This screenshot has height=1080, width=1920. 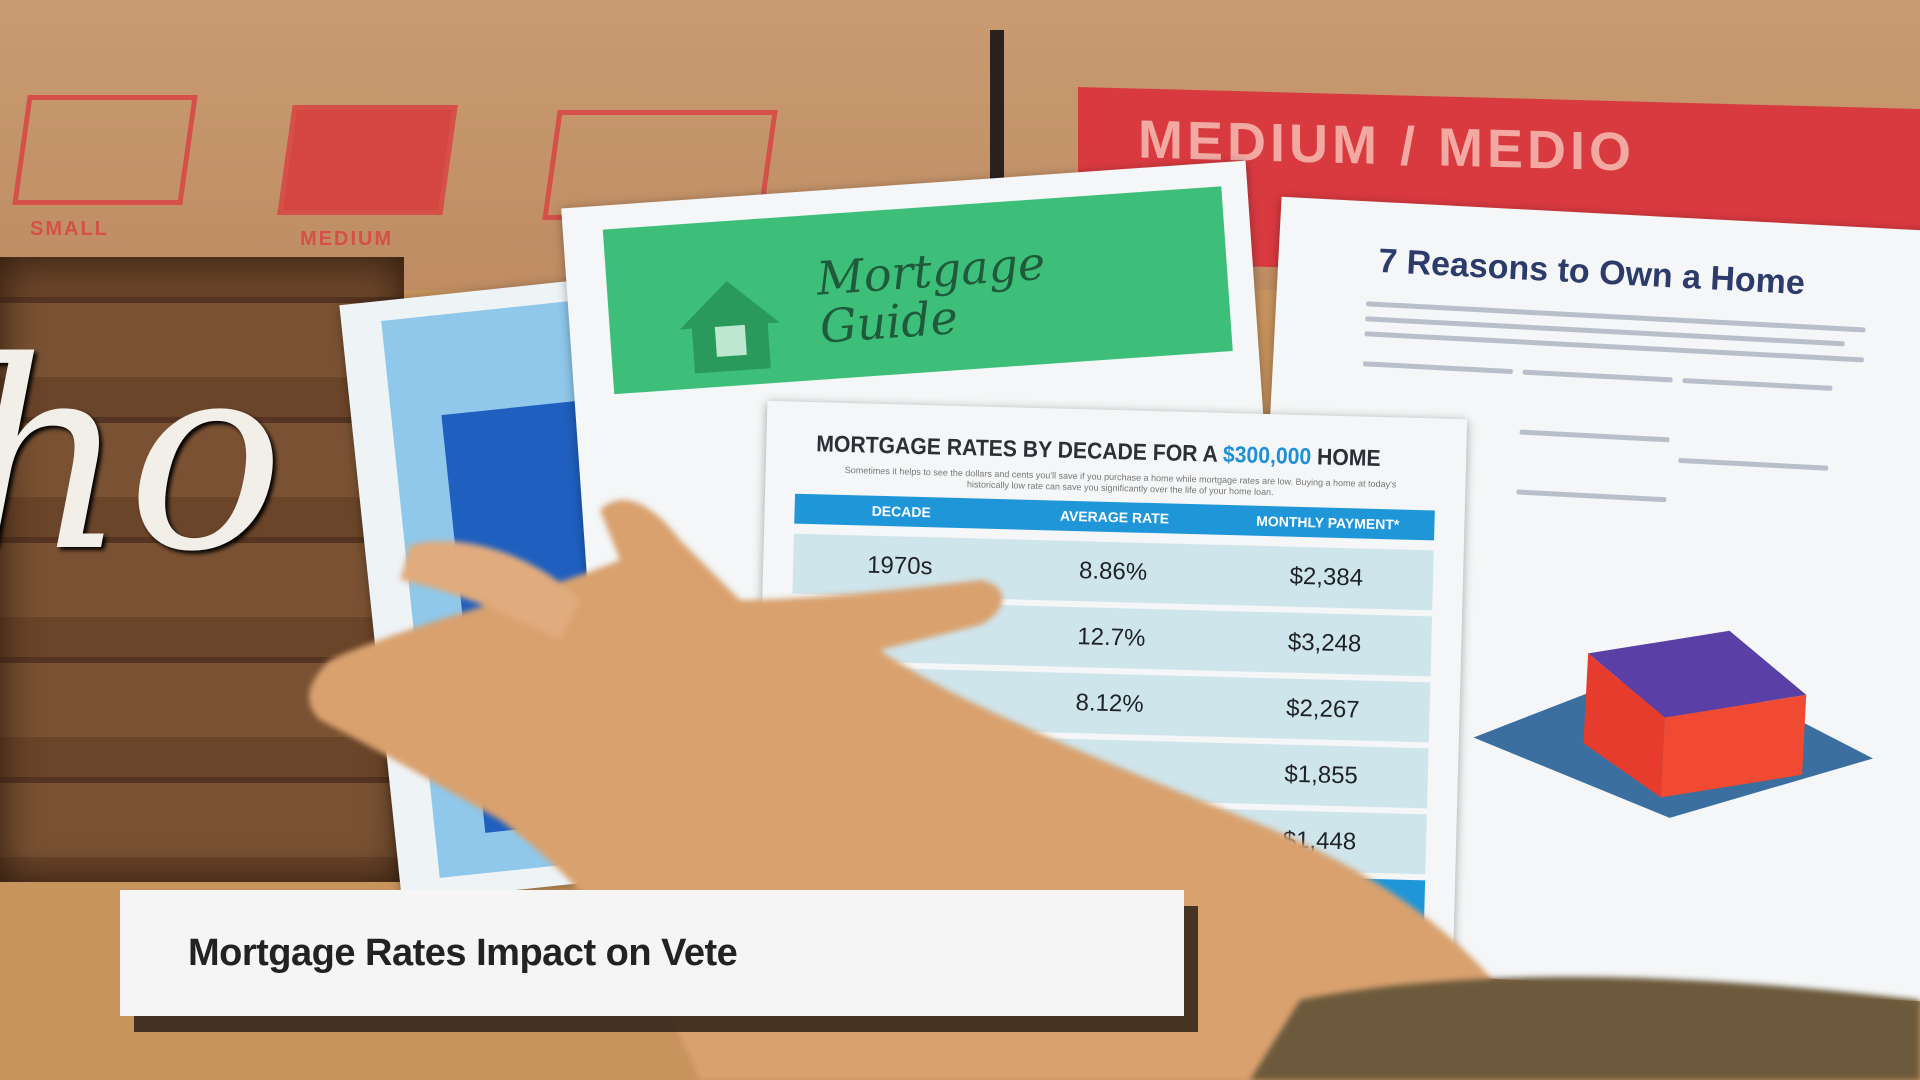 What do you see at coordinates (917, 290) in the screenshot?
I see `guide-header: Mortgage Guide` at bounding box center [917, 290].